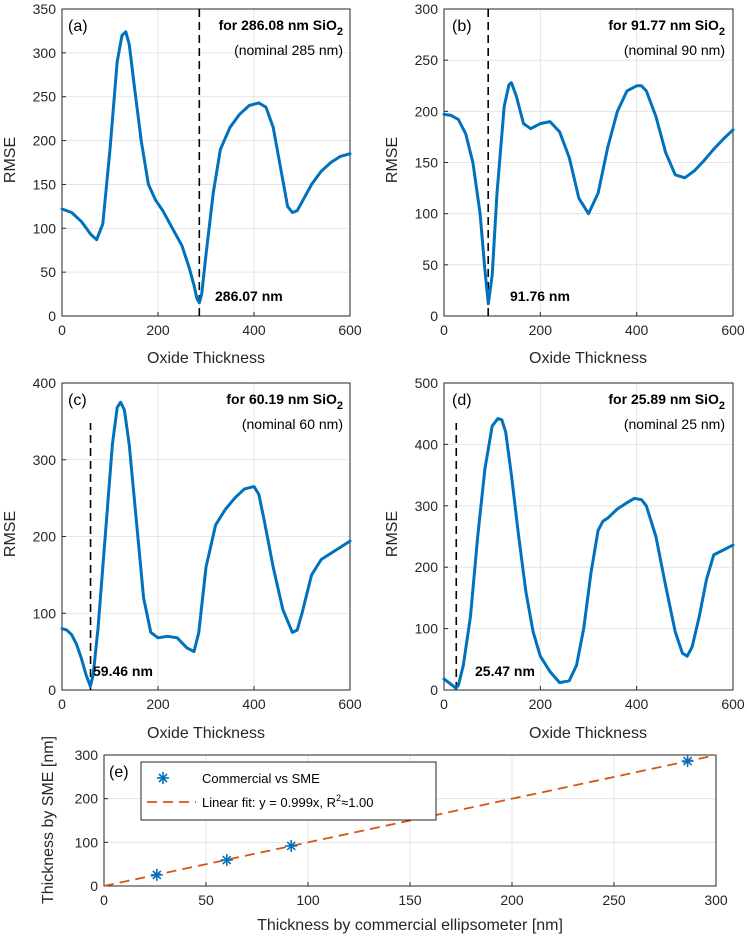 This screenshot has height=941, width=747. What do you see at coordinates (123, 671) in the screenshot?
I see `min-label: 59.46 nm` at bounding box center [123, 671].